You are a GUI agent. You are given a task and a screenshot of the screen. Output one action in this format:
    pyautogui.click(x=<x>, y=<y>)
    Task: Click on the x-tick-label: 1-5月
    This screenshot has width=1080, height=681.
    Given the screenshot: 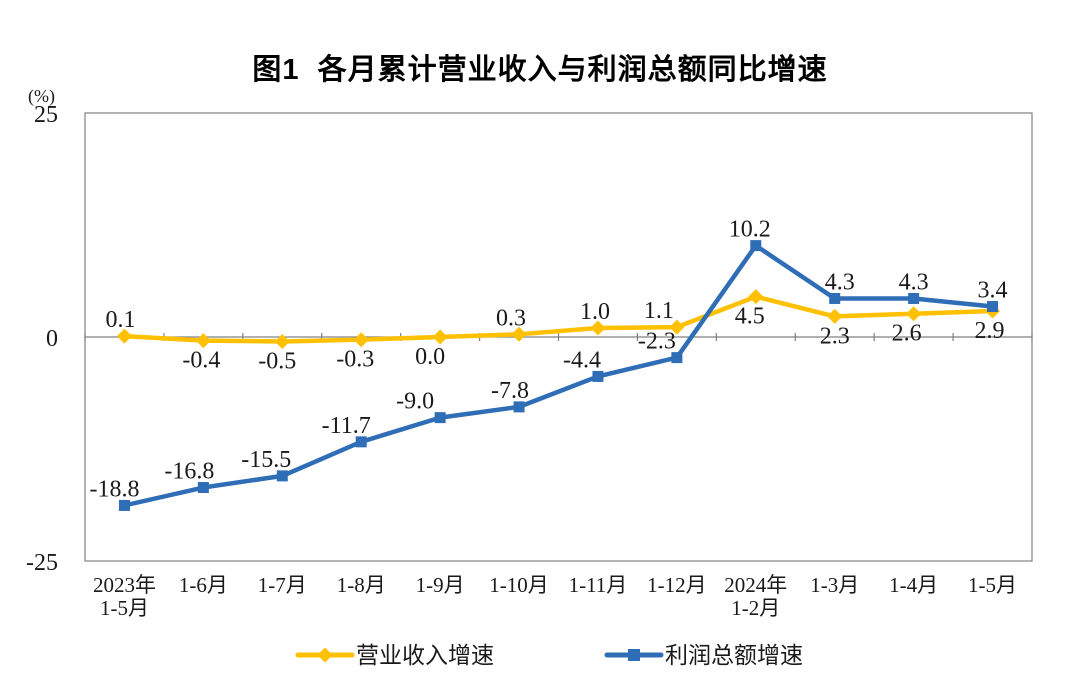 What is the action you would take?
    pyautogui.click(x=992, y=585)
    